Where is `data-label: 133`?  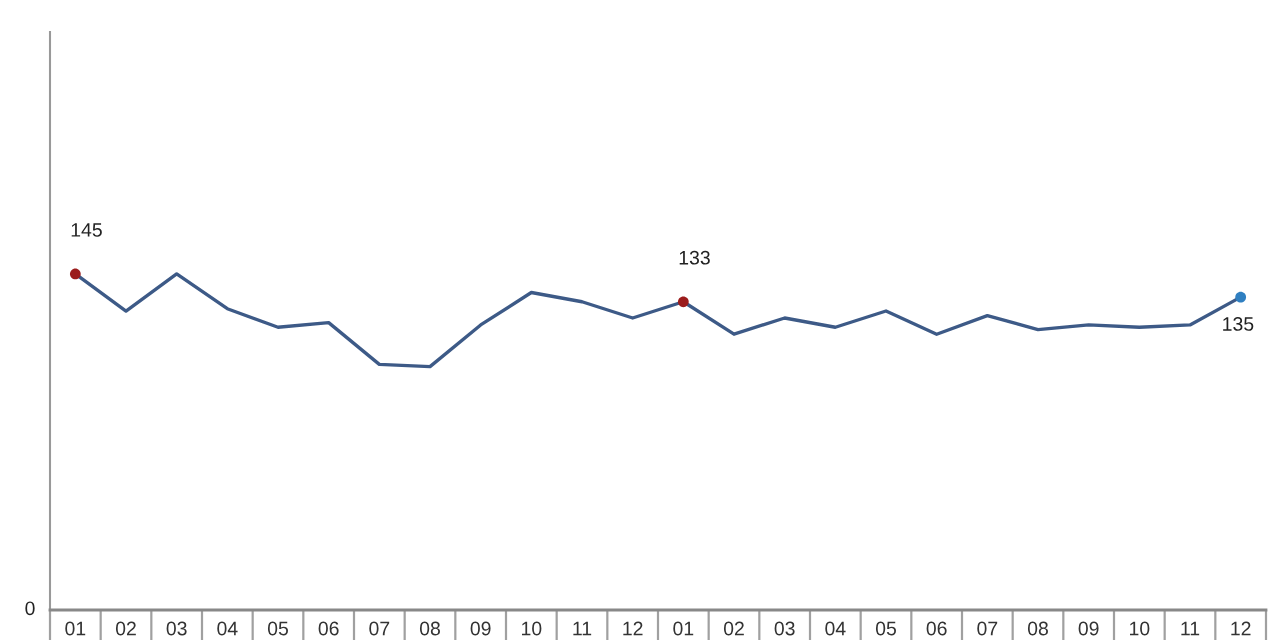 data-label: 133 is located at coordinates (694, 257).